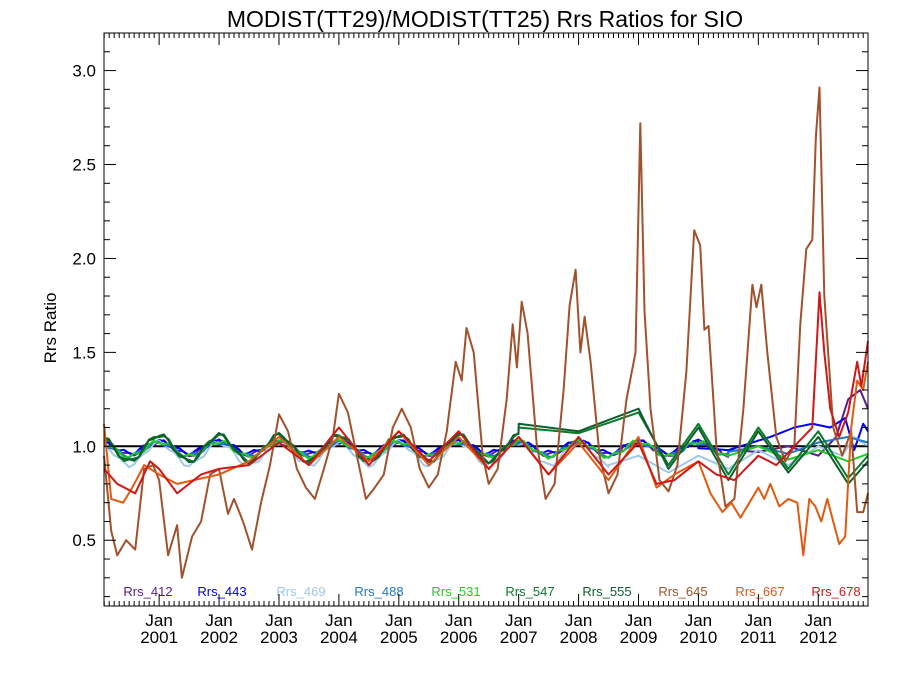 The image size is (900, 675). I want to click on x-tick-label-year: 2009, so click(639, 637).